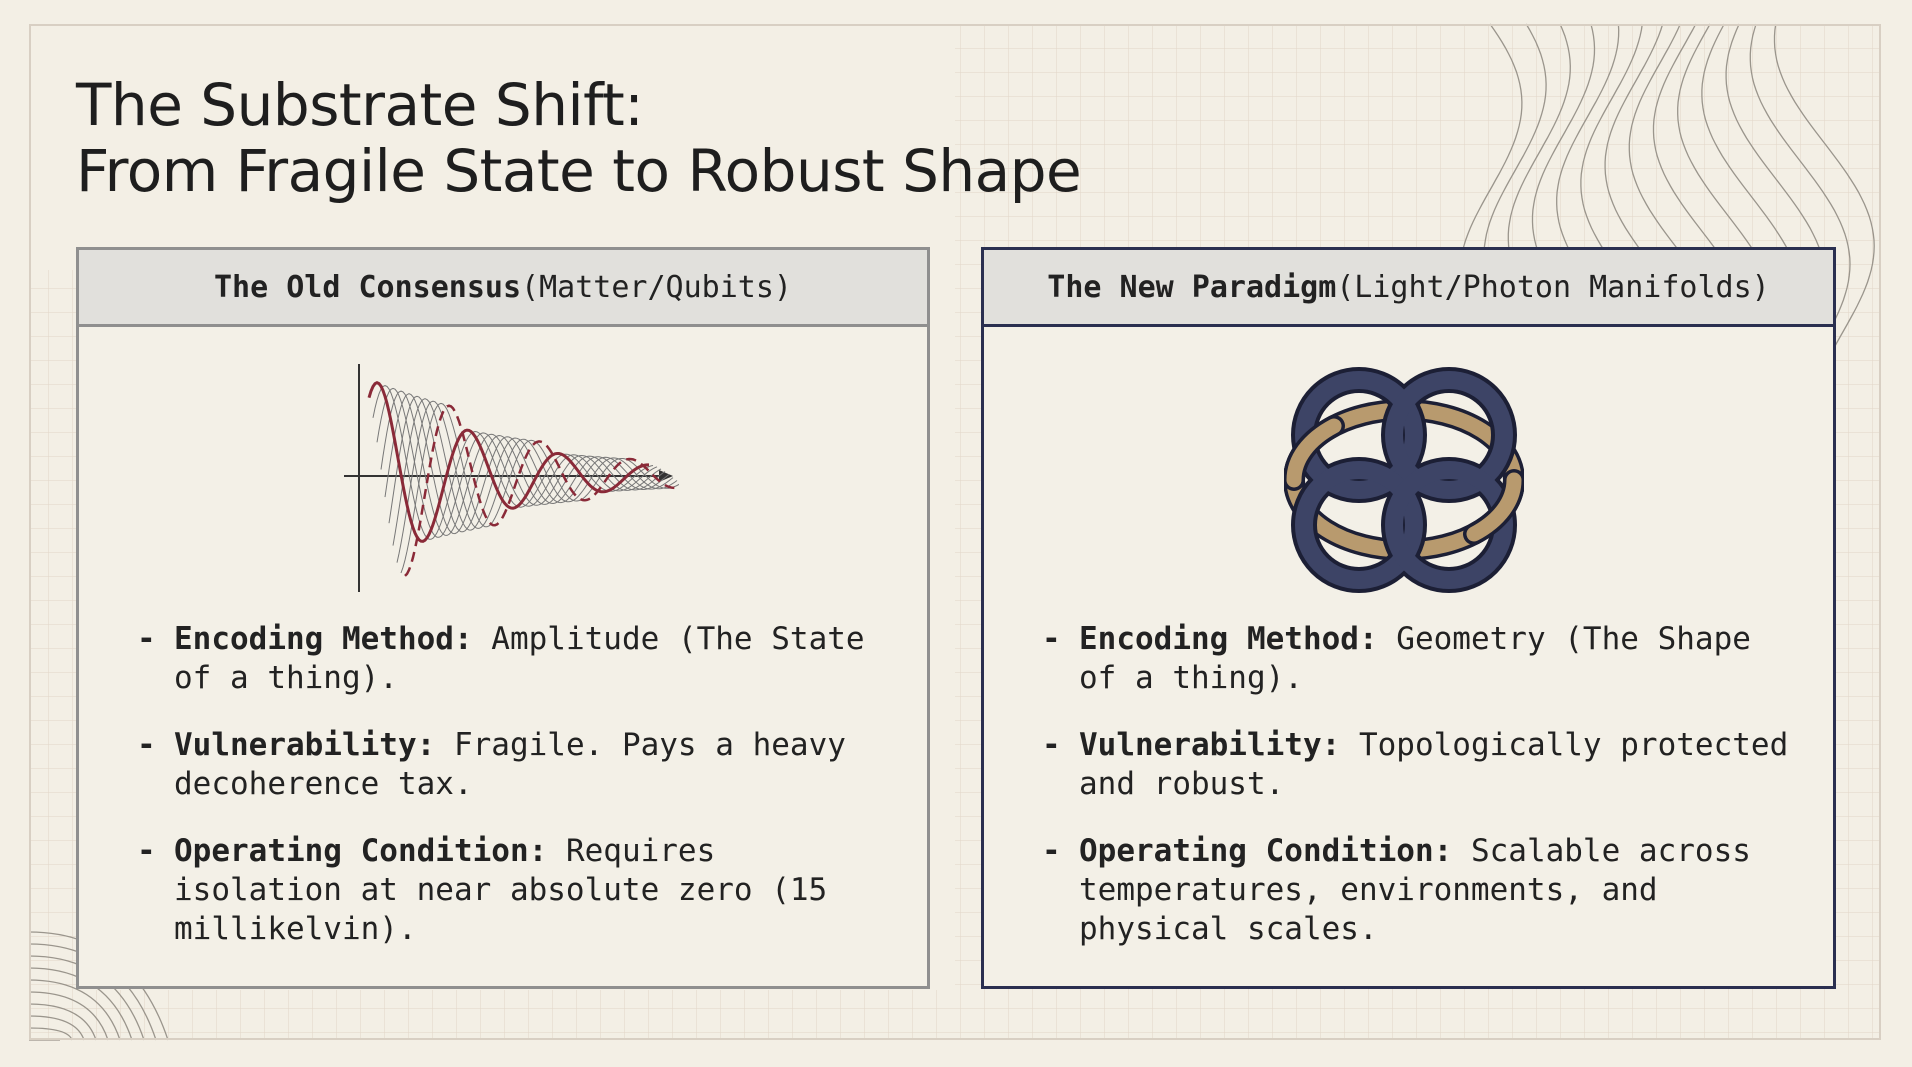 Image resolution: width=1912 pixels, height=1067 pixels. I want to click on panel-heading-rest: (Matter/Qubits), so click(656, 287).